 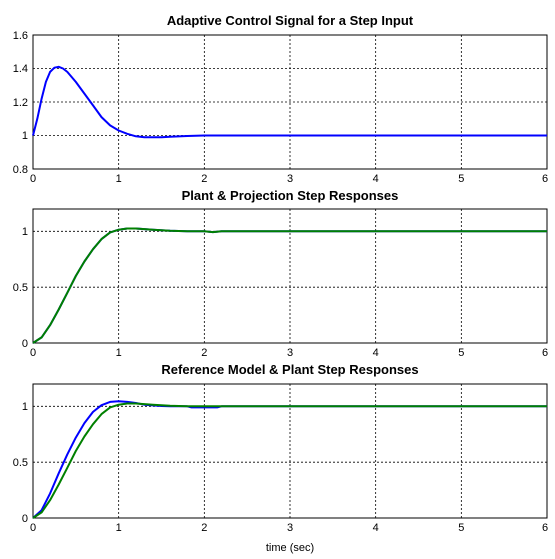 I want to click on ytick-label: 1.4, so click(x=20, y=69).